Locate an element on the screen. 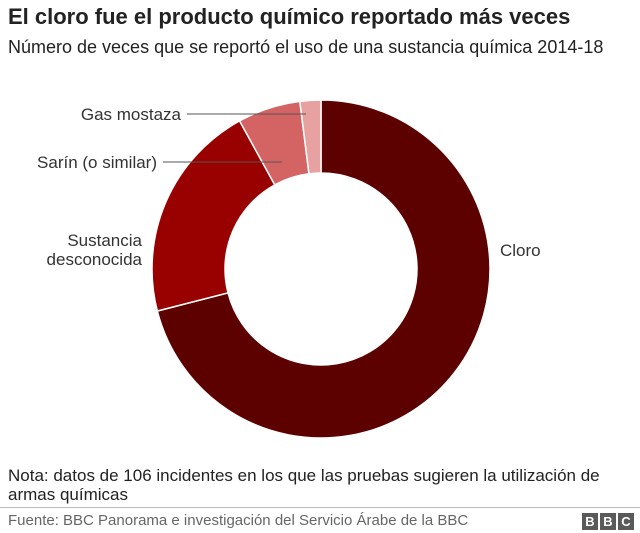 This screenshot has height=533, width=640. bbc-logo: B B C is located at coordinates (608, 521).